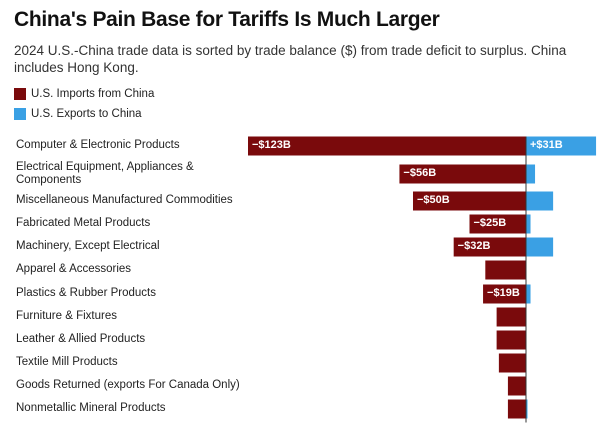  I want to click on category-label-leather-allied-products: Leather & Allied Products, so click(80, 340).